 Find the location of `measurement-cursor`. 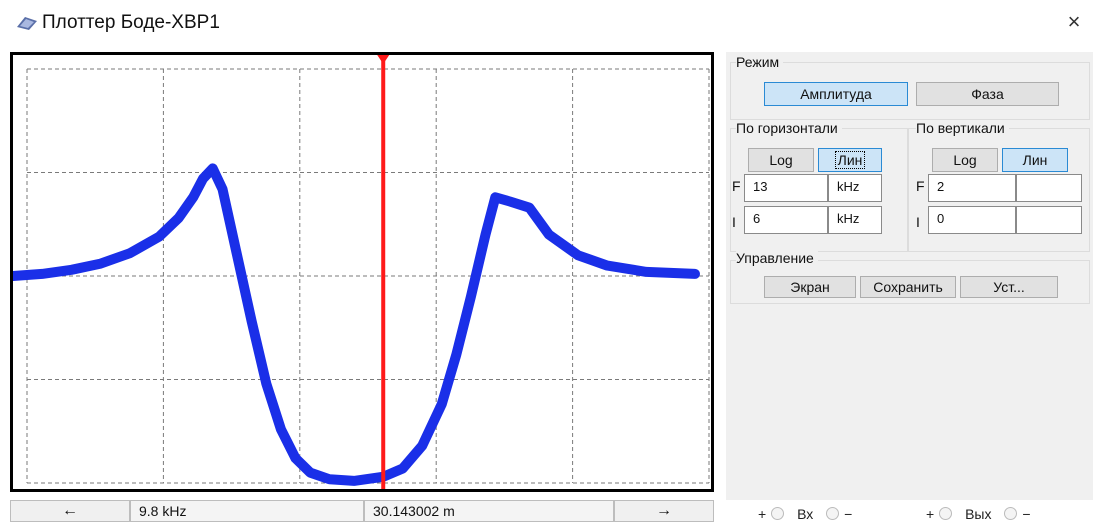

measurement-cursor is located at coordinates (383, 272).